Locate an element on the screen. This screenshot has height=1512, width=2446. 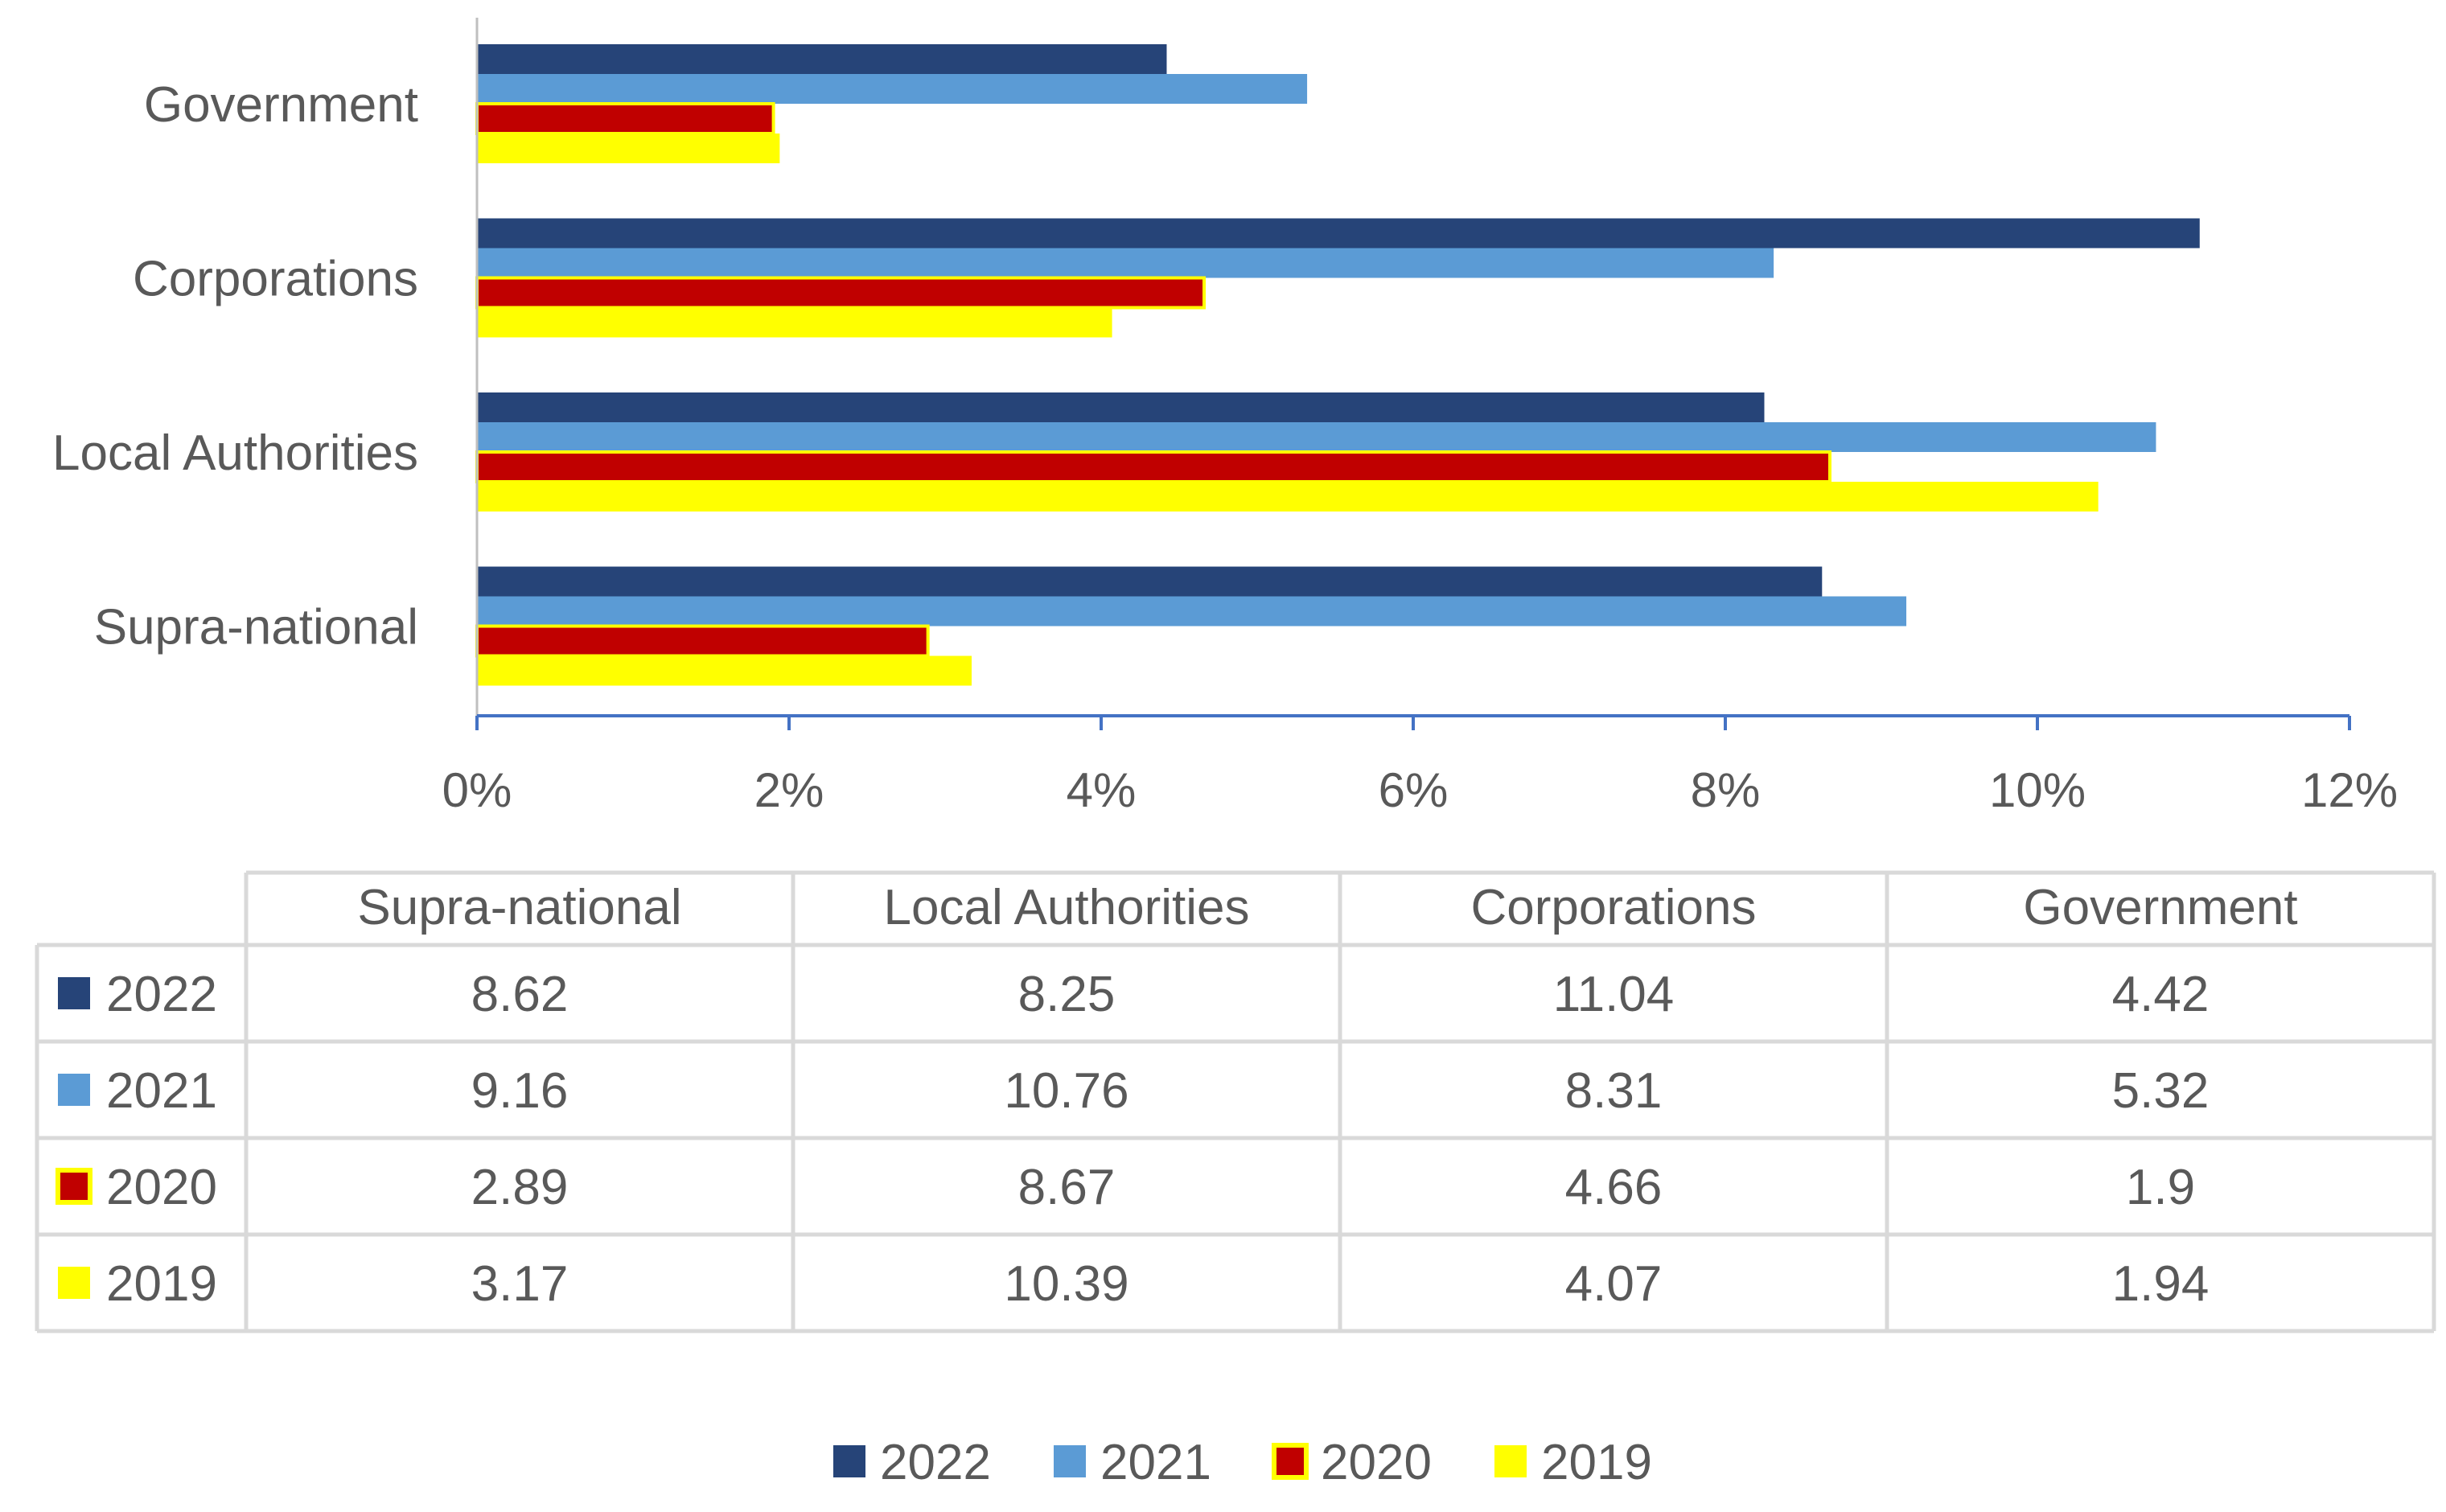
bar-local-authorities-2022 is located at coordinates (1121, 407).